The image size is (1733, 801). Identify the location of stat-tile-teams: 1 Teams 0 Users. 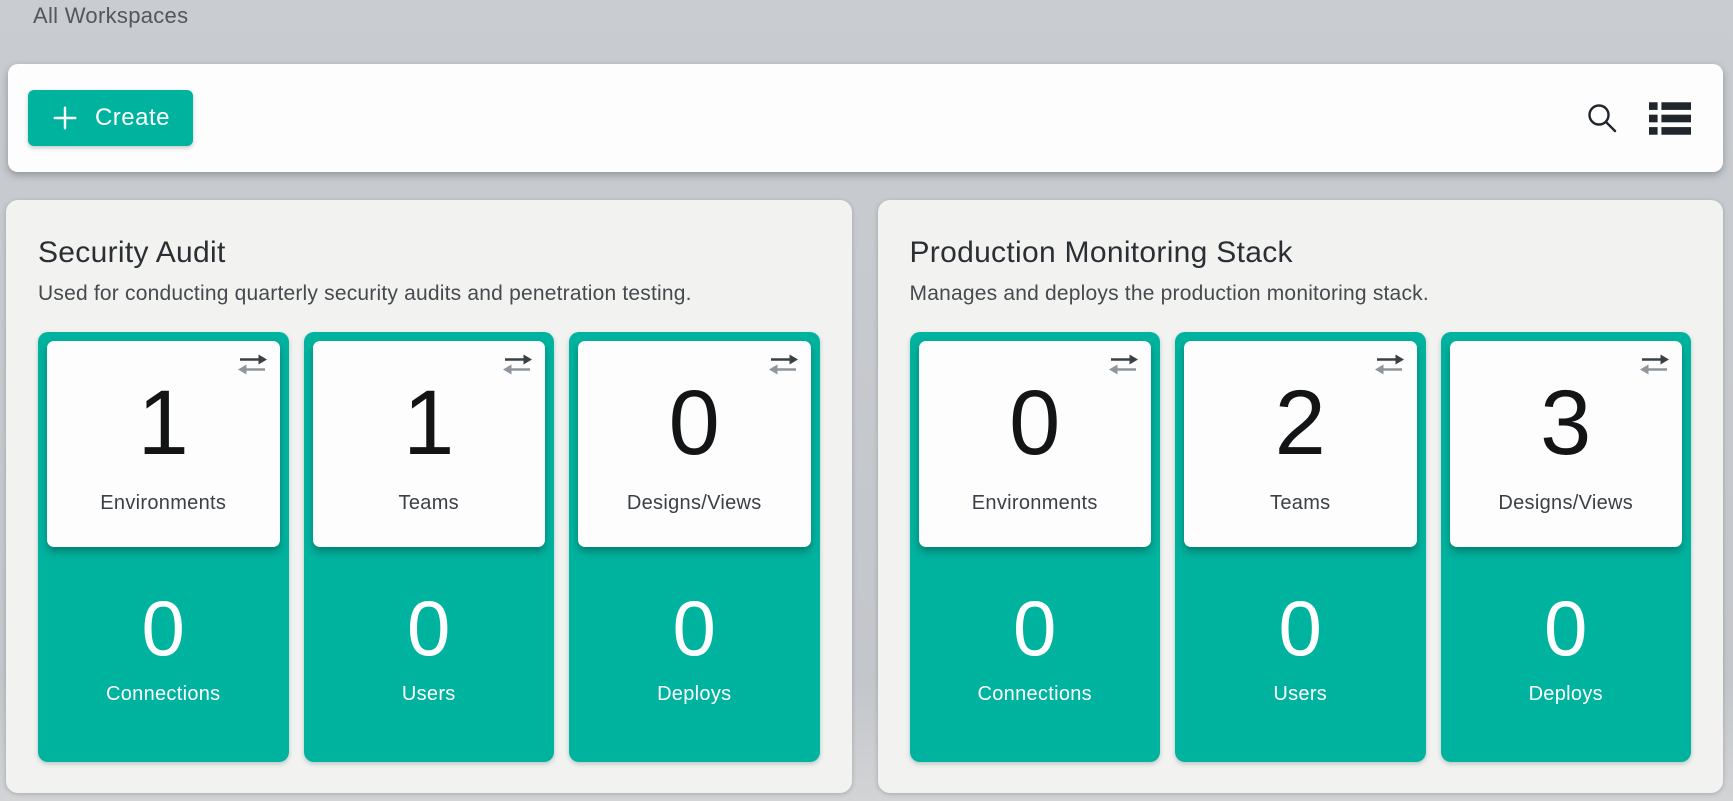
(428, 547).